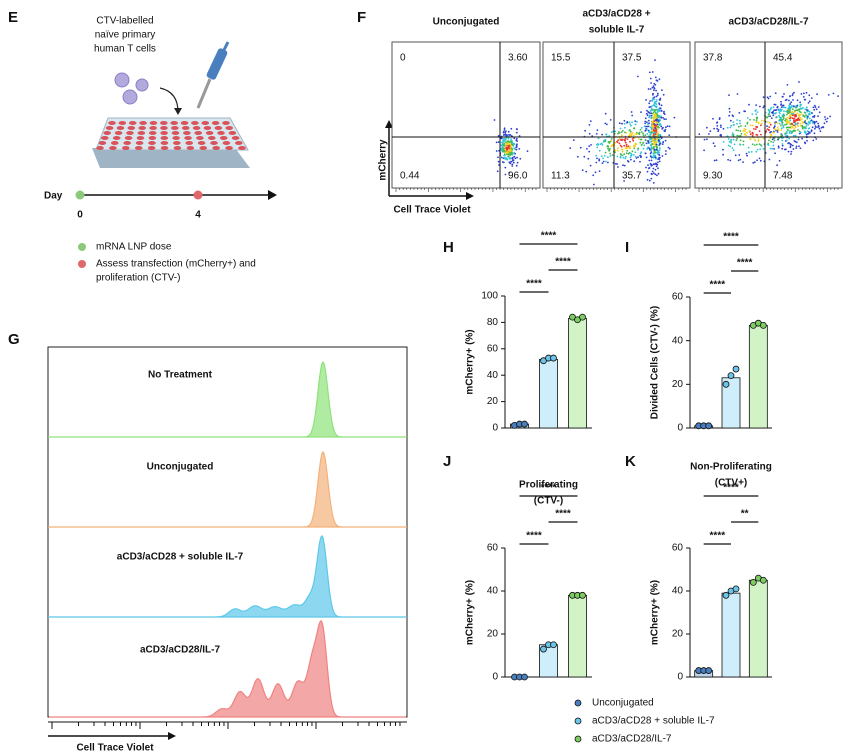  What do you see at coordinates (80, 215) in the screenshot?
I see `day-tick-label: 0` at bounding box center [80, 215].